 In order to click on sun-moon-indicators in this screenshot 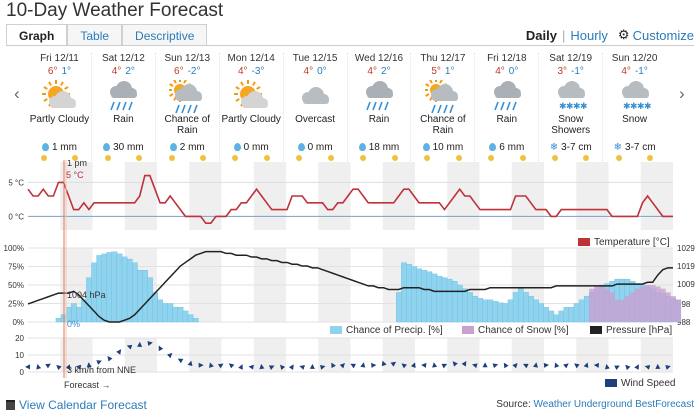, I will do `click(634, 158)`.